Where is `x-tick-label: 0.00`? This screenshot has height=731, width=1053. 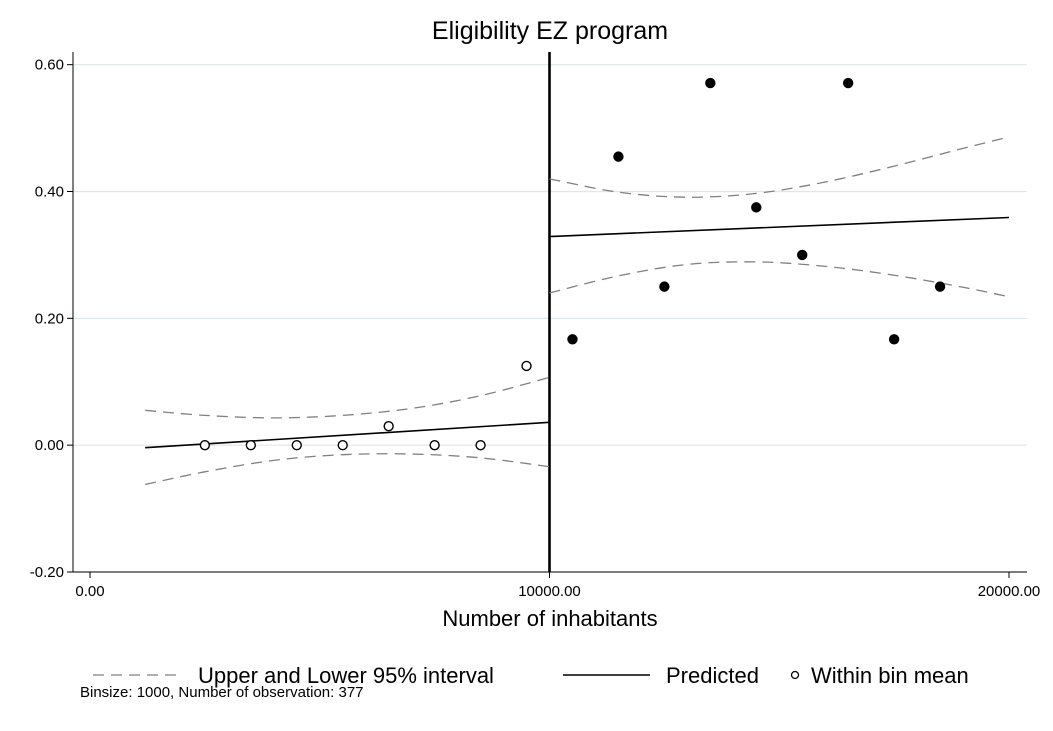
x-tick-label: 0.00 is located at coordinates (89, 591).